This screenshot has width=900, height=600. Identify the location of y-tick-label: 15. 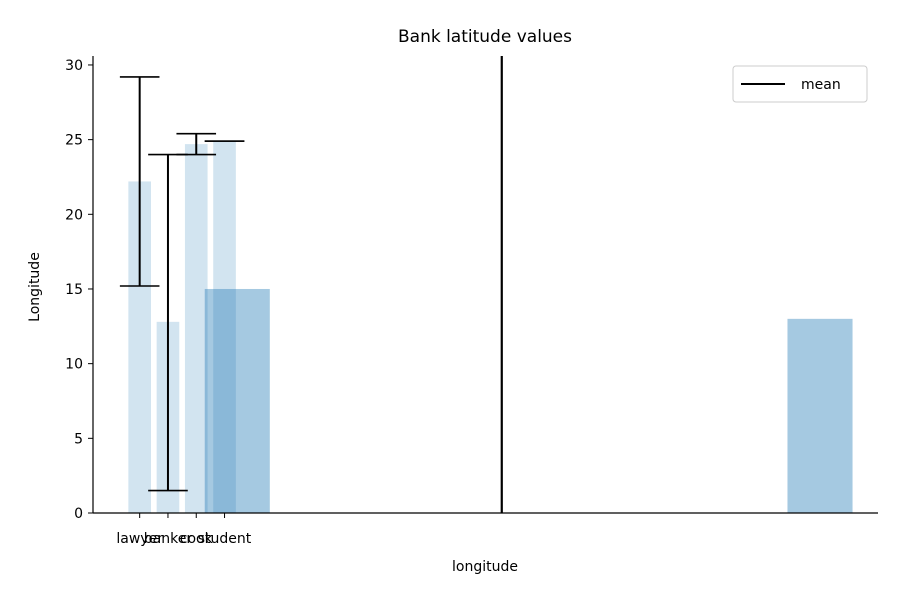
(74, 290).